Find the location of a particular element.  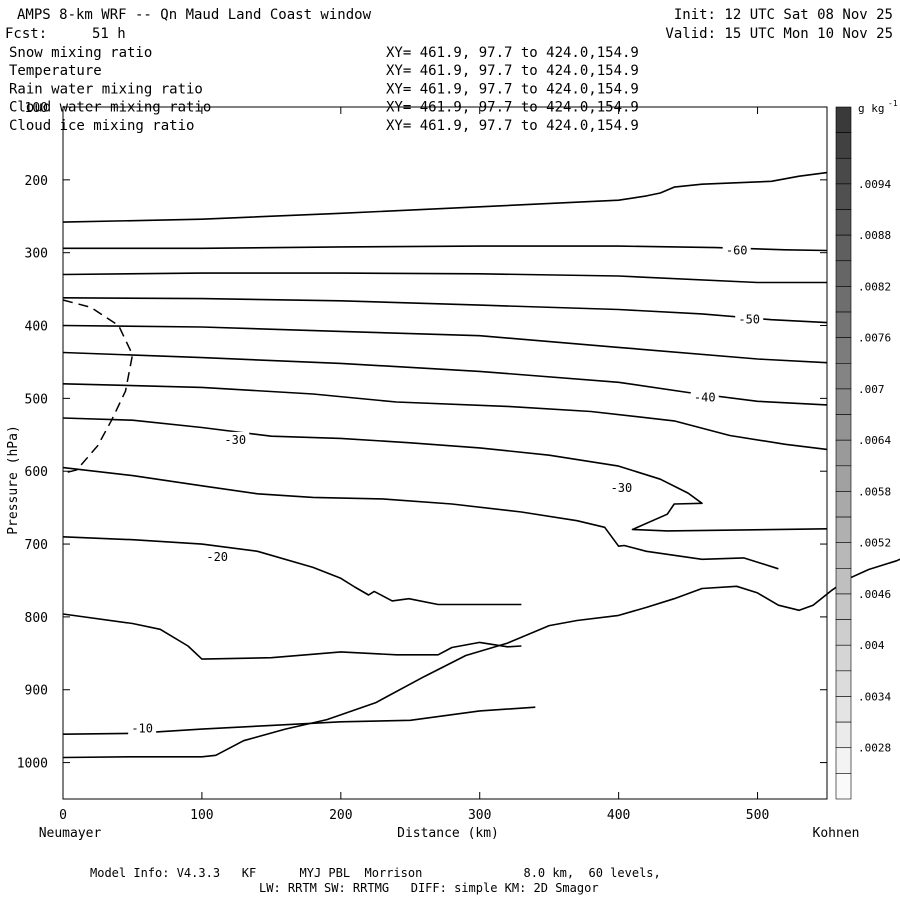

y-tick-label: 400 is located at coordinates (36, 327).